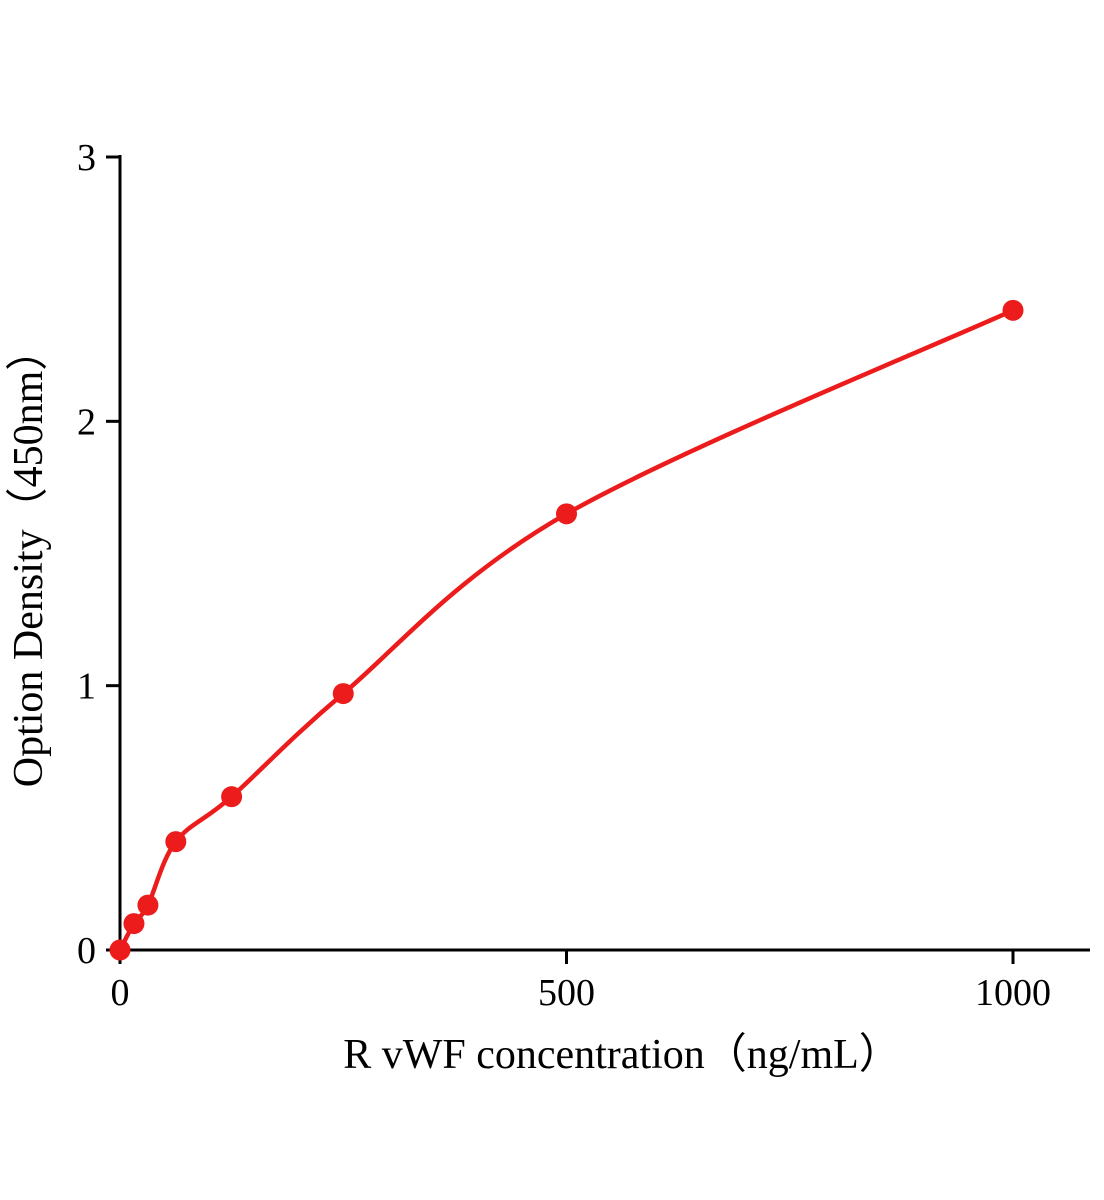  What do you see at coordinates (29, 558) in the screenshot?
I see `y-axis-label: Option Density（450nm）` at bounding box center [29, 558].